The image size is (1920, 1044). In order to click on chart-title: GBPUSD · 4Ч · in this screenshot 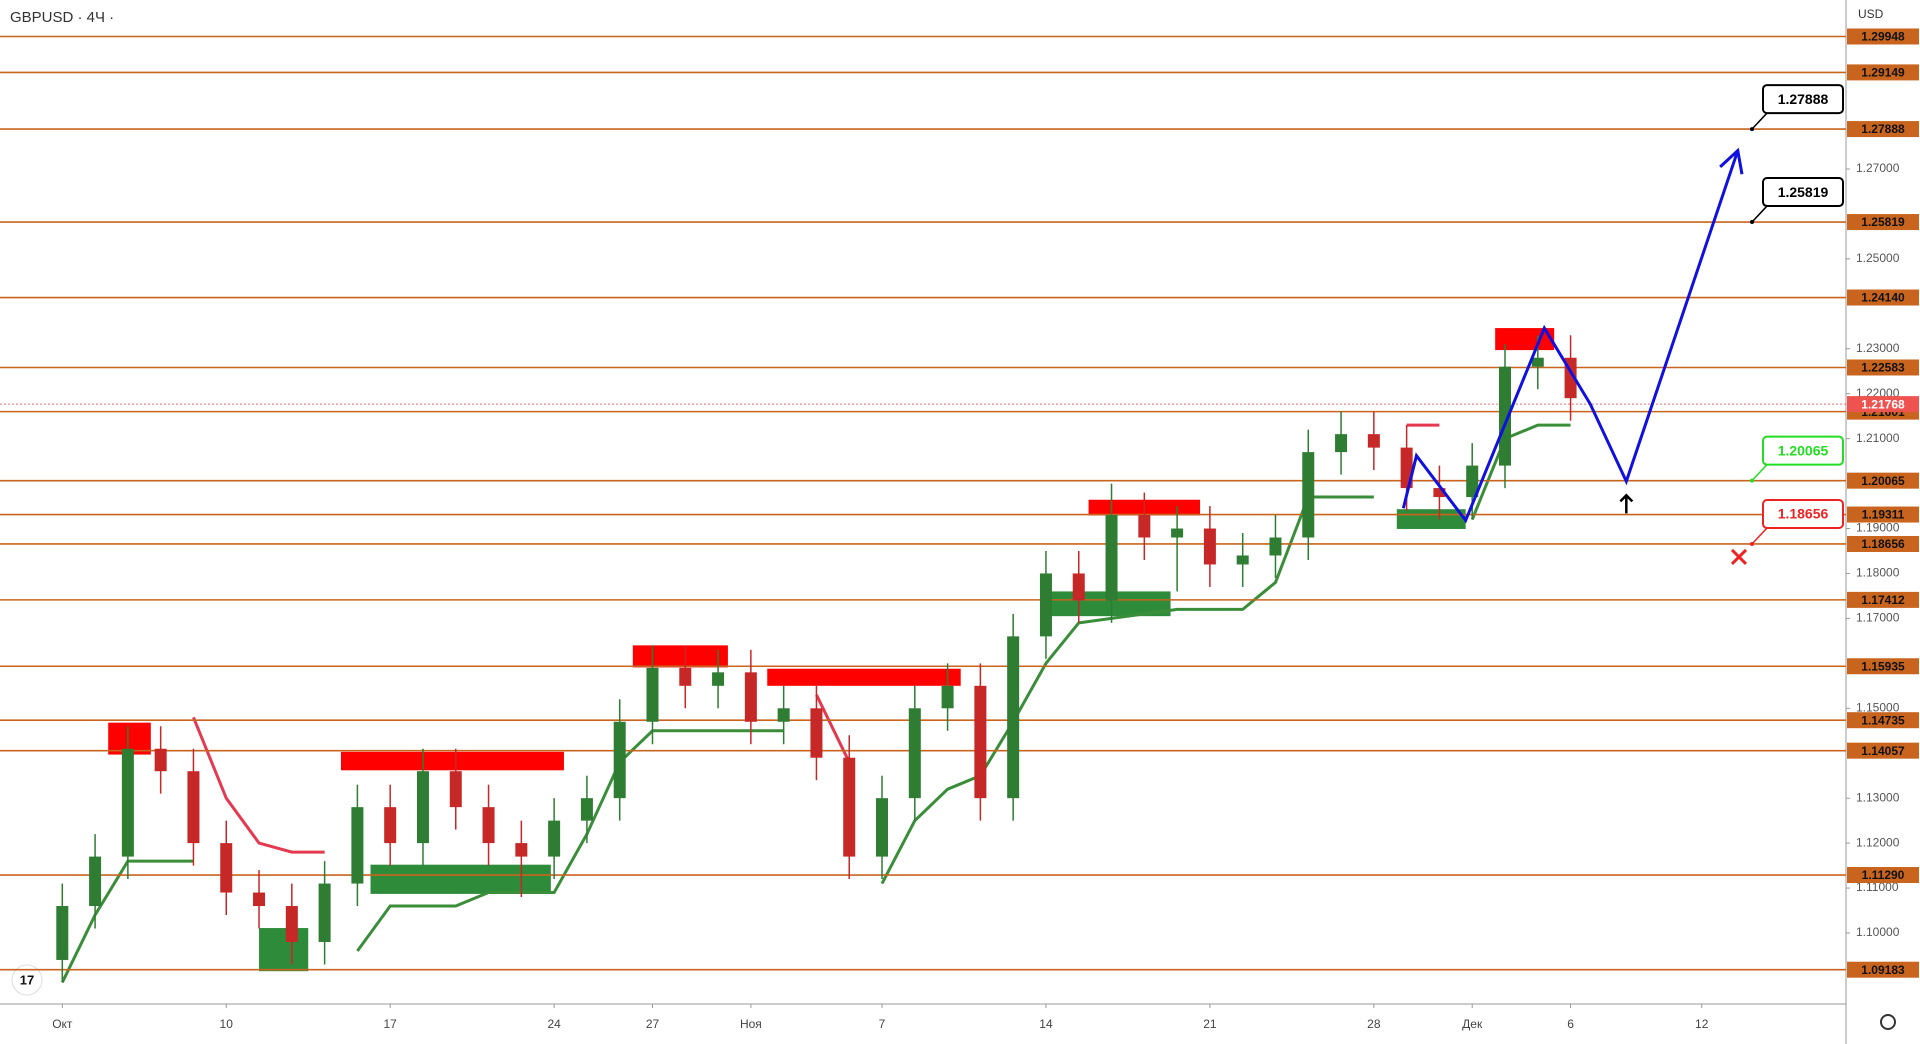, I will do `click(62, 17)`.